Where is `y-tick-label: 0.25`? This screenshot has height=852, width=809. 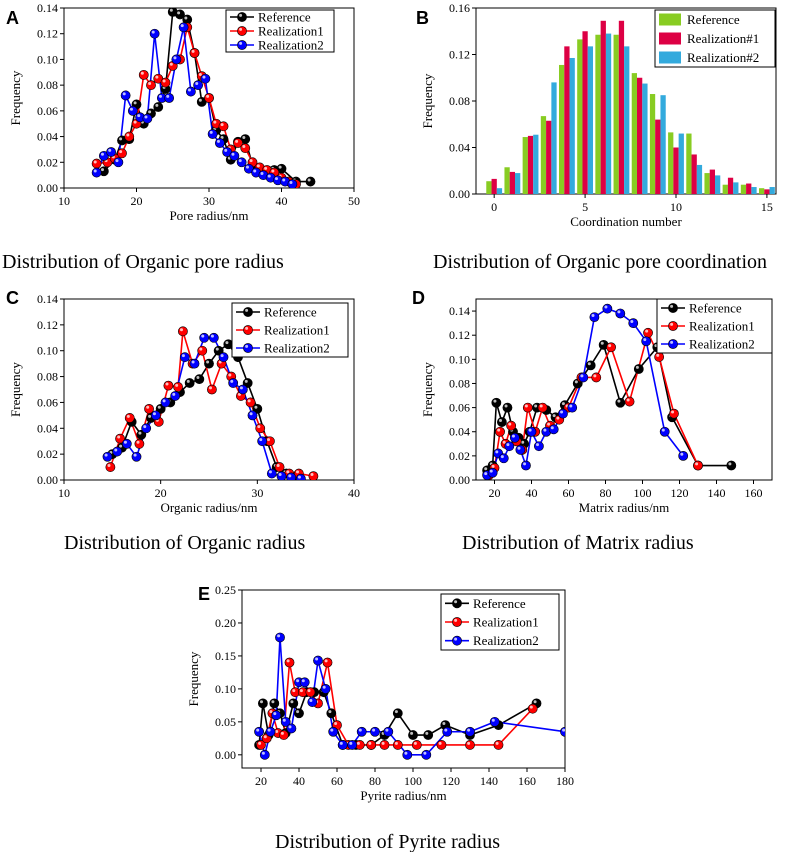
y-tick-label: 0.25 is located at coordinates (225, 590).